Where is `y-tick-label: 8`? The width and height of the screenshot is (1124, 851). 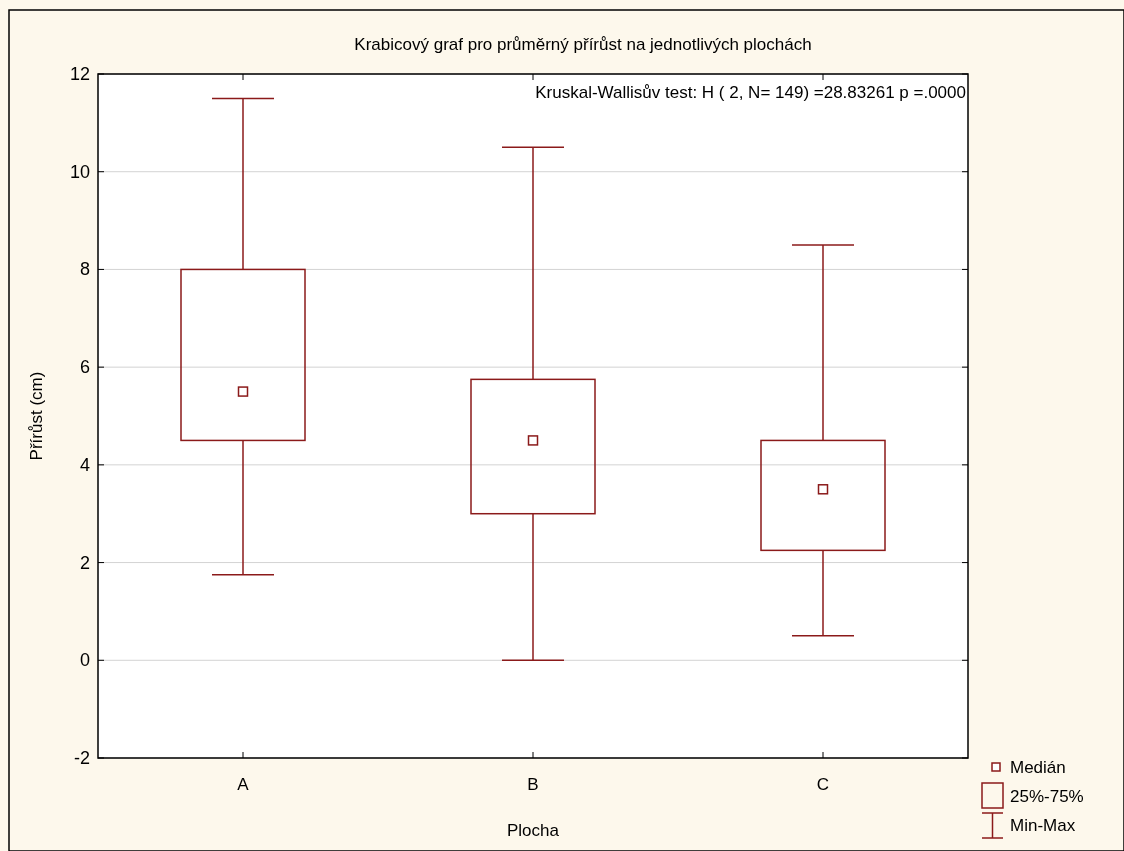 y-tick-label: 8 is located at coordinates (84, 269).